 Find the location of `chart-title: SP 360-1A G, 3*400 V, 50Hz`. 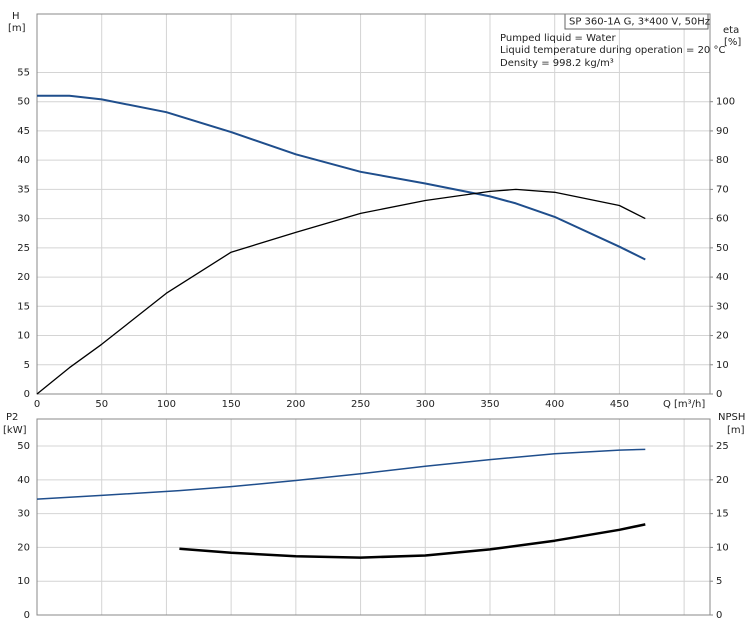

chart-title: SP 360-1A G, 3*400 V, 50Hz is located at coordinates (639, 22).